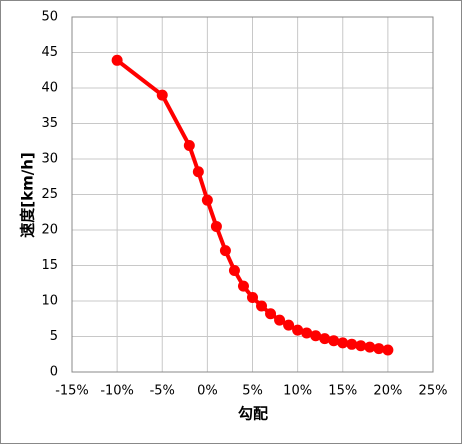  What do you see at coordinates (49, 301) in the screenshot?
I see `y-tick-label: 10` at bounding box center [49, 301].